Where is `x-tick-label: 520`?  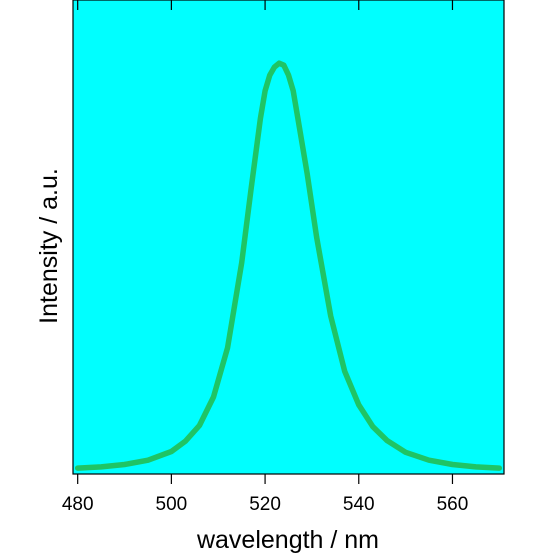 x-tick-label: 520 is located at coordinates (265, 504).